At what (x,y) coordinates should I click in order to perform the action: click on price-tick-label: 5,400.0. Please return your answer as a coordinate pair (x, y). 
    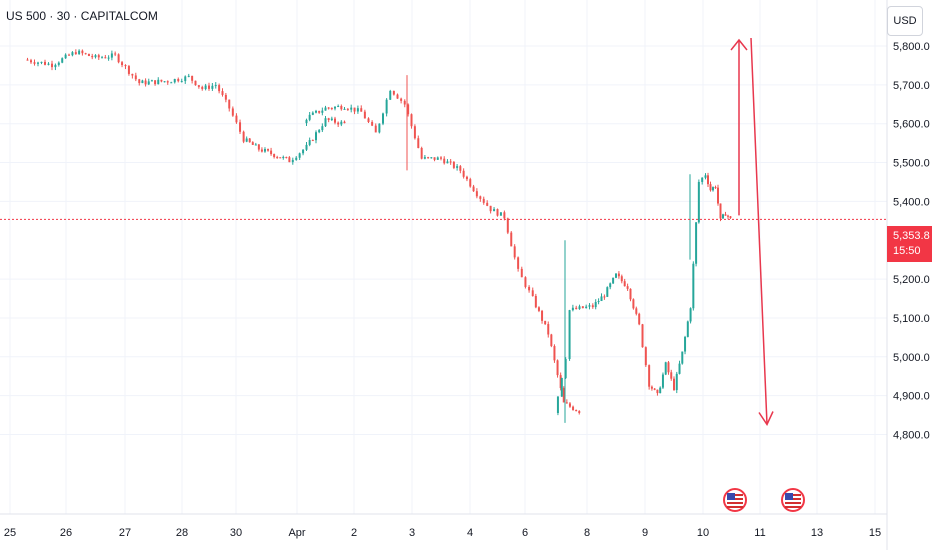
    Looking at the image, I should click on (911, 202).